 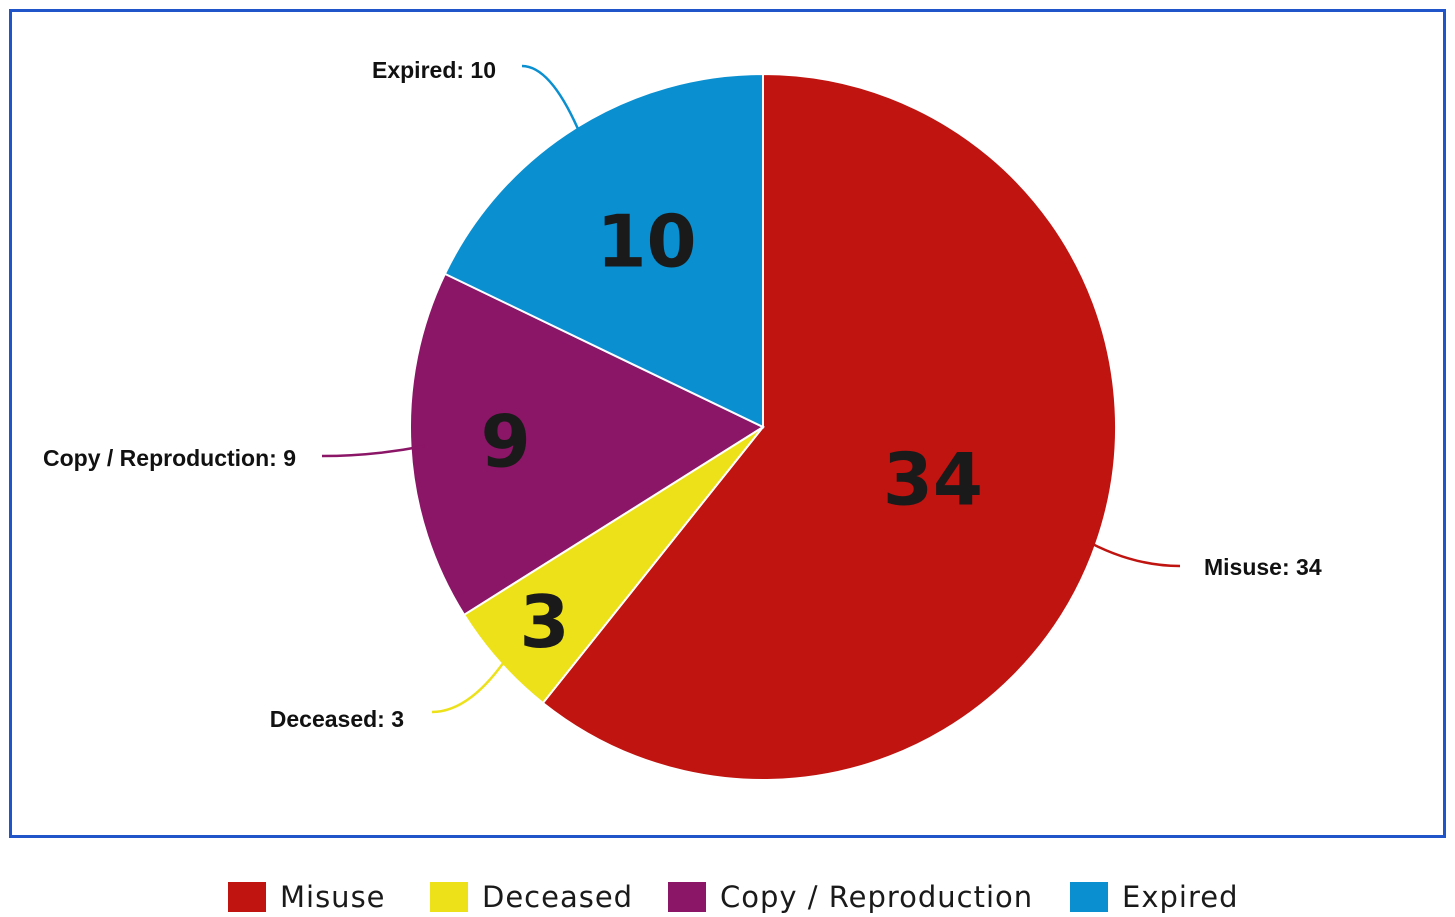 What do you see at coordinates (169, 458) in the screenshot?
I see `callout-label-copy-reproduction: Copy / Reproduction: 9` at bounding box center [169, 458].